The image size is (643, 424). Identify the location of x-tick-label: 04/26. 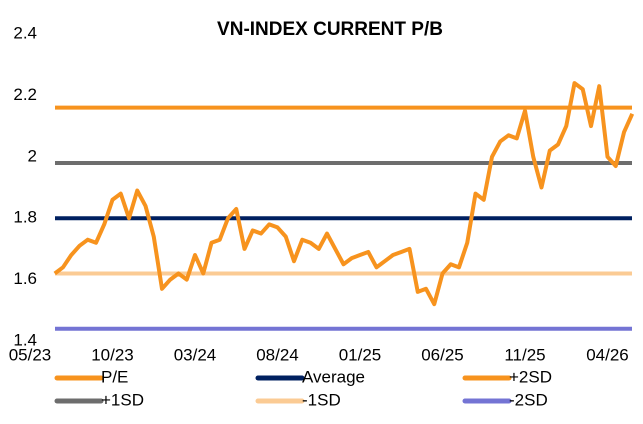
(607, 354).